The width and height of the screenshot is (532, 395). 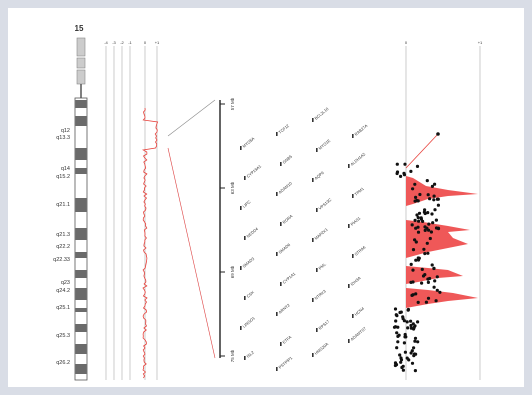 I want to click on gene-label: TPM1, so click(x=359, y=191).